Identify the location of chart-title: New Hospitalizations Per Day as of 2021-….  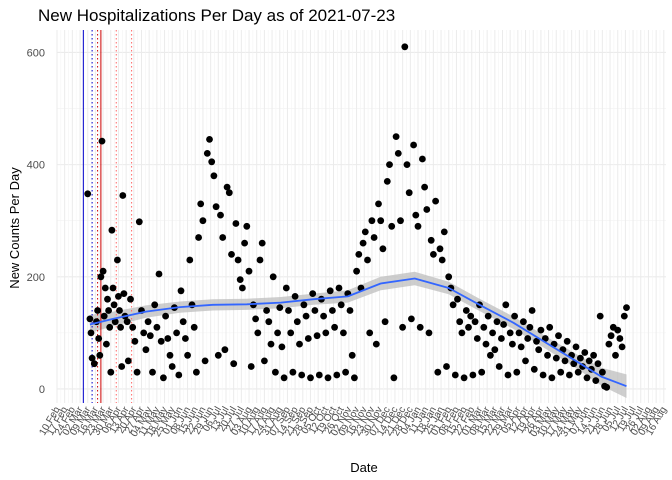
(217, 15).